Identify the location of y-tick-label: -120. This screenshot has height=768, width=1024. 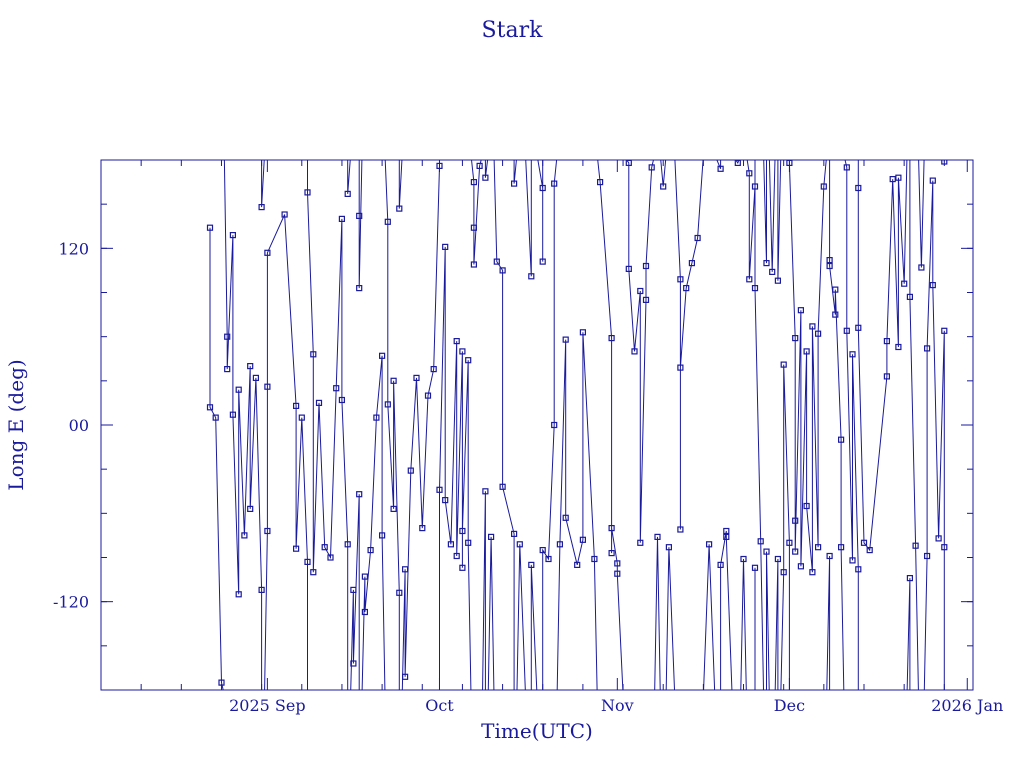
(71, 602).